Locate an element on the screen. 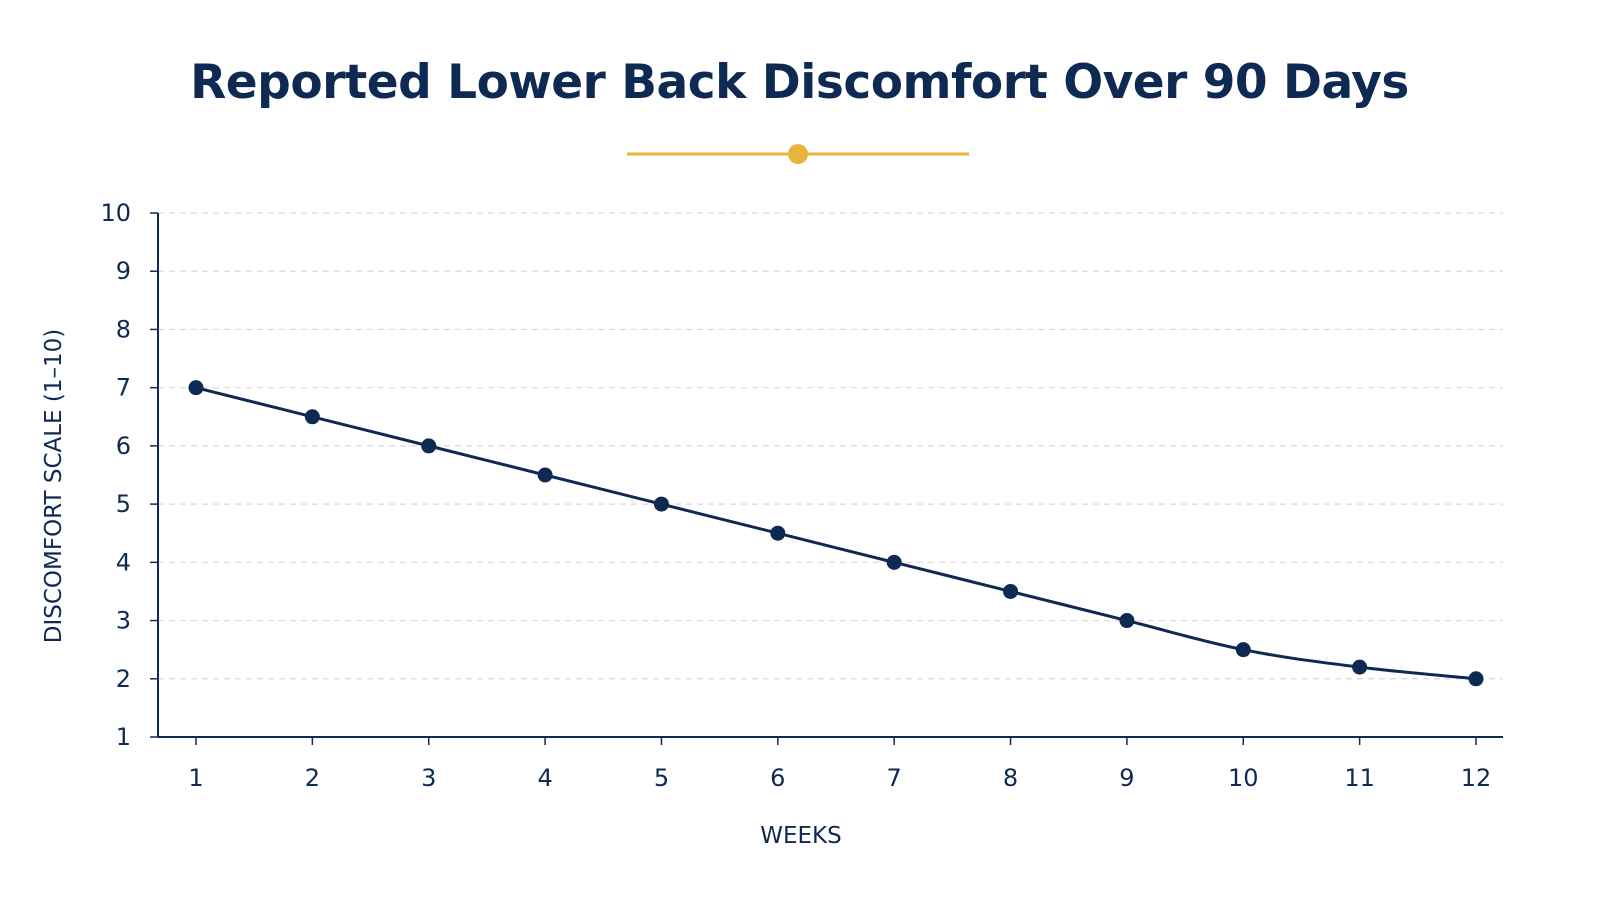 This screenshot has height=900, width=1599. y-tick-label: 2 is located at coordinates (123, 679).